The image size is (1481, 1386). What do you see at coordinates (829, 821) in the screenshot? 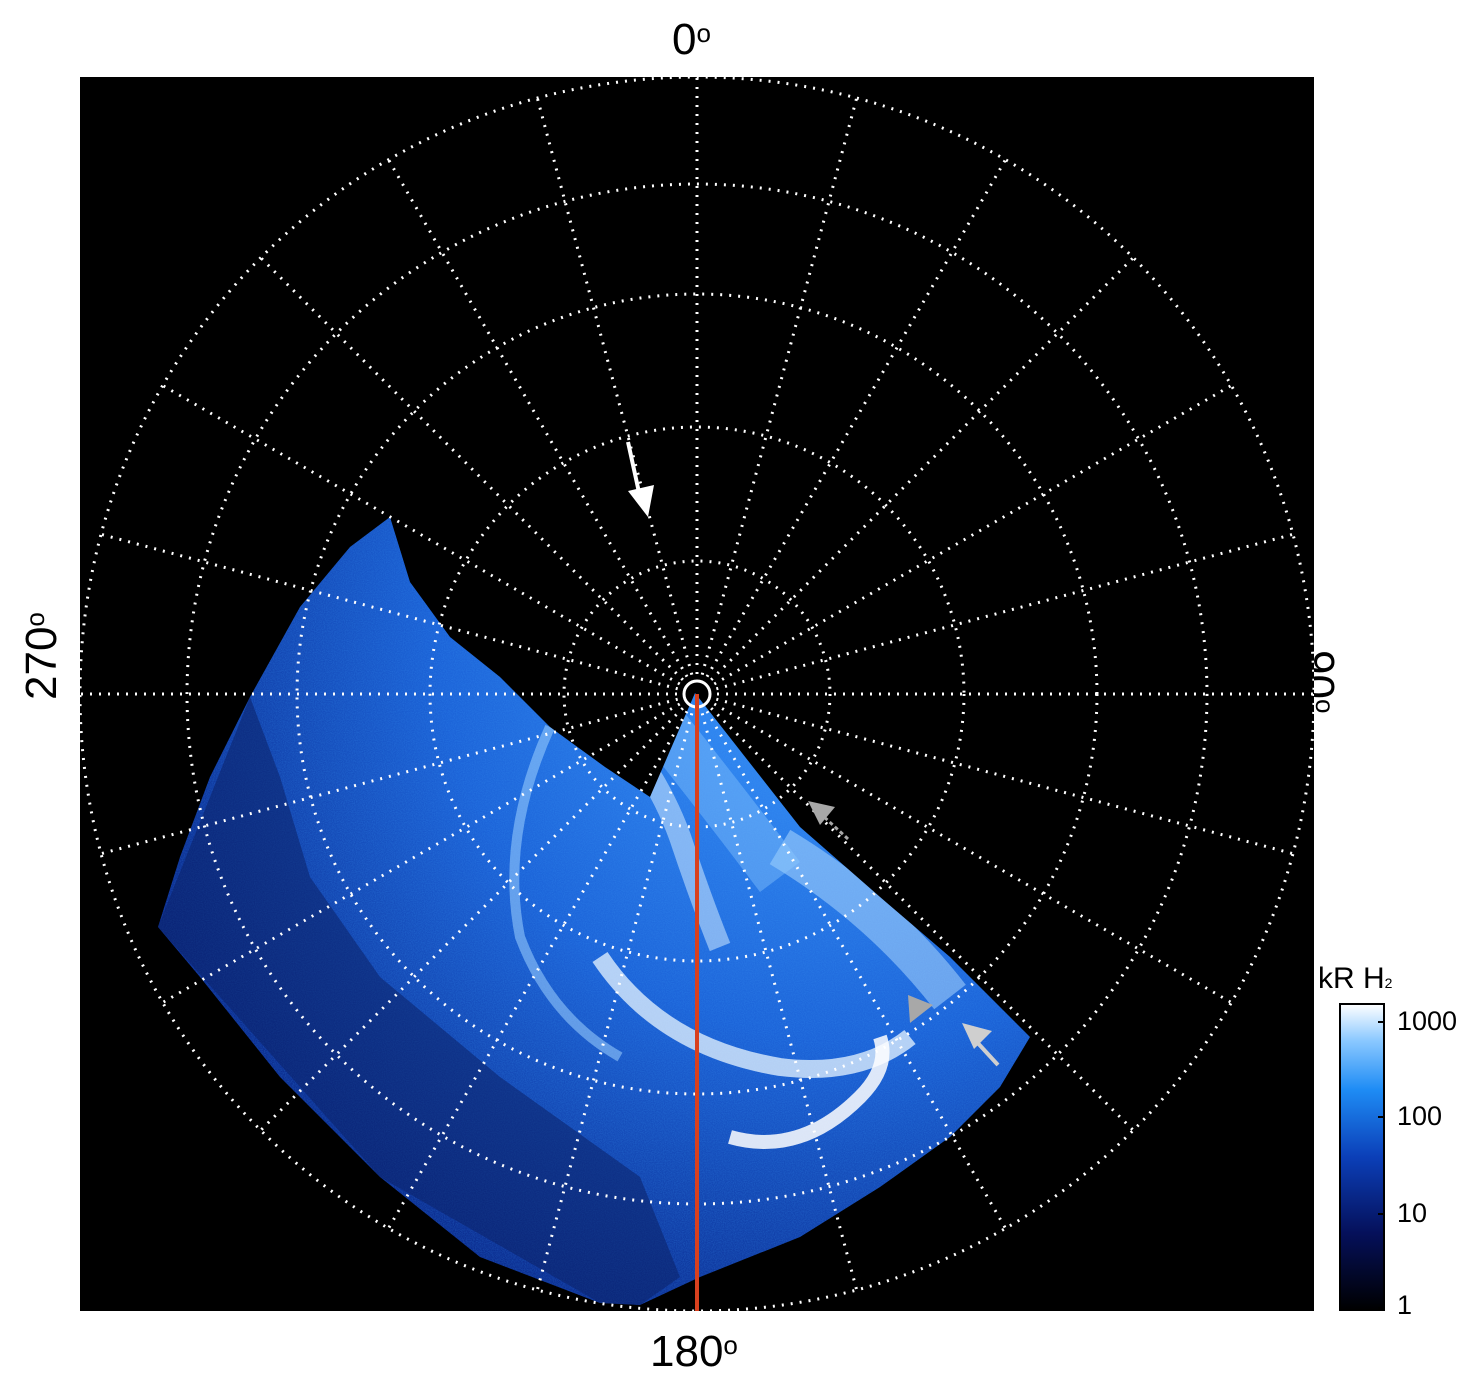
I see `grey-arrow-upper` at bounding box center [829, 821].